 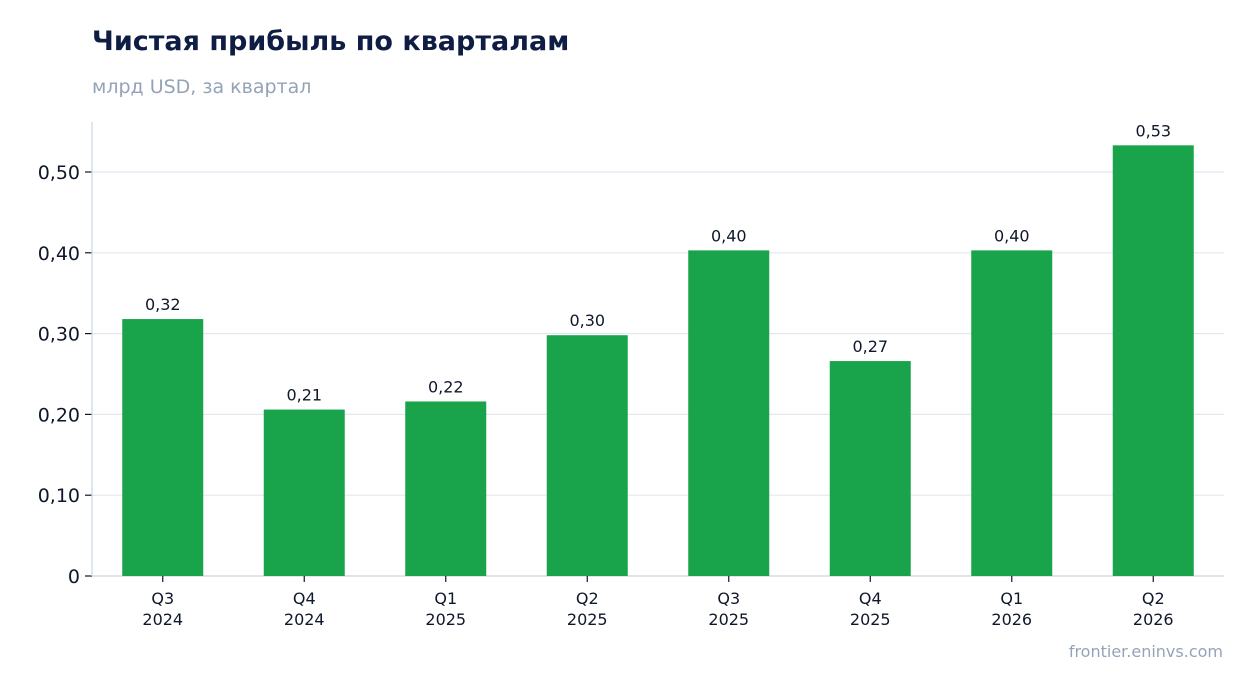 What do you see at coordinates (304, 395) in the screenshot?
I see `data-label: 0,21` at bounding box center [304, 395].